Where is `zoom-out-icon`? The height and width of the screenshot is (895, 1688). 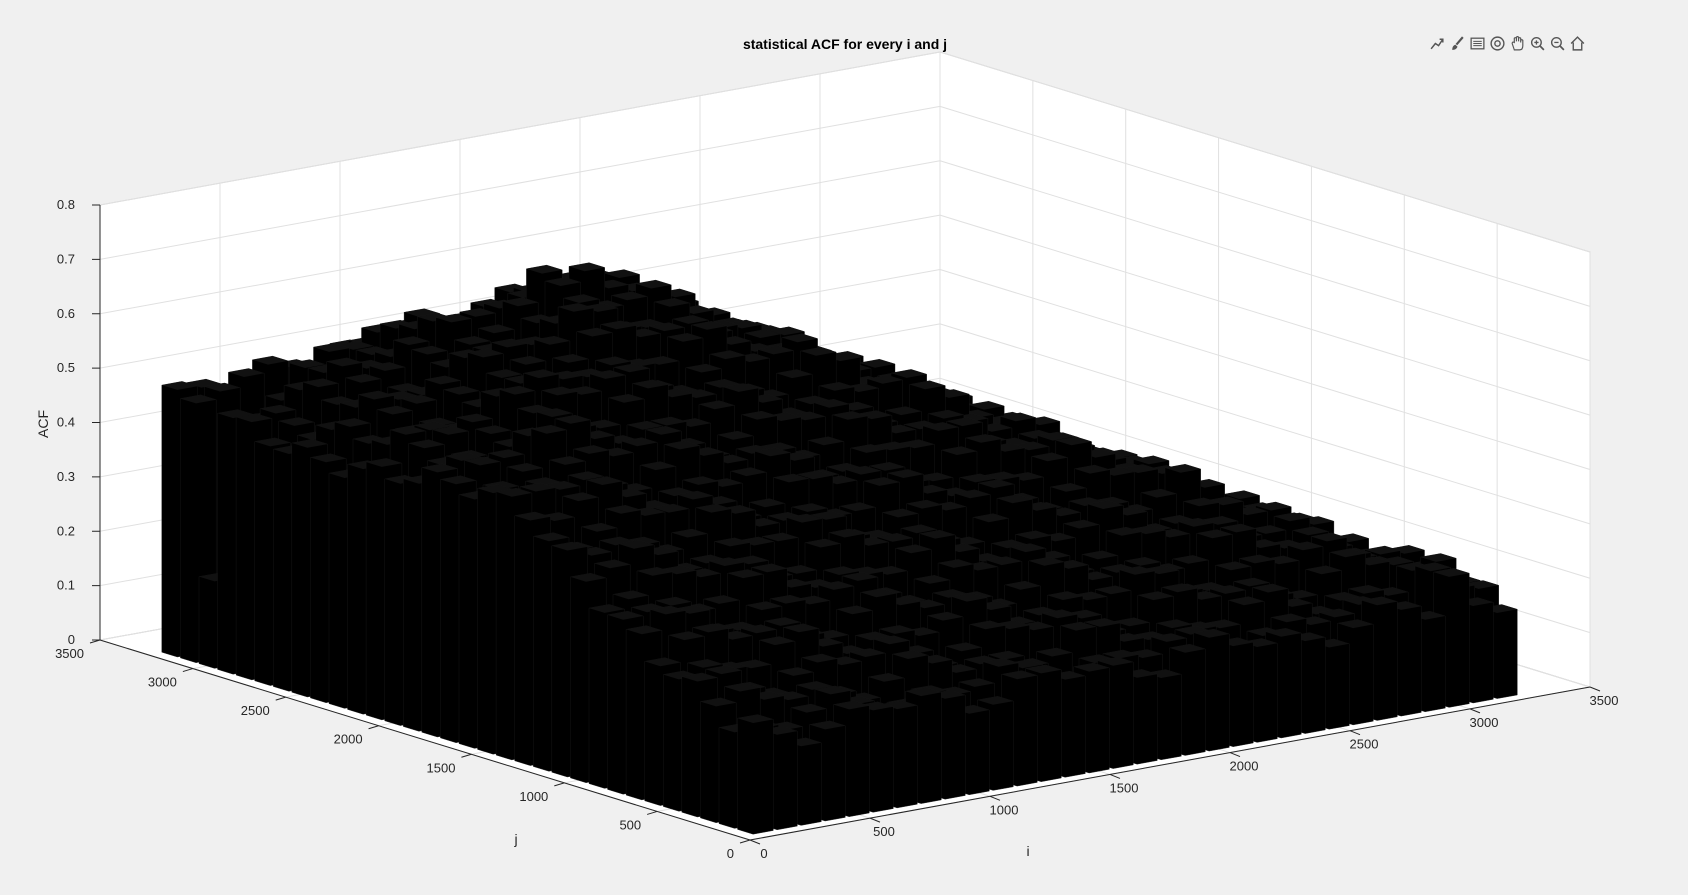 zoom-out-icon is located at coordinates (1557, 43).